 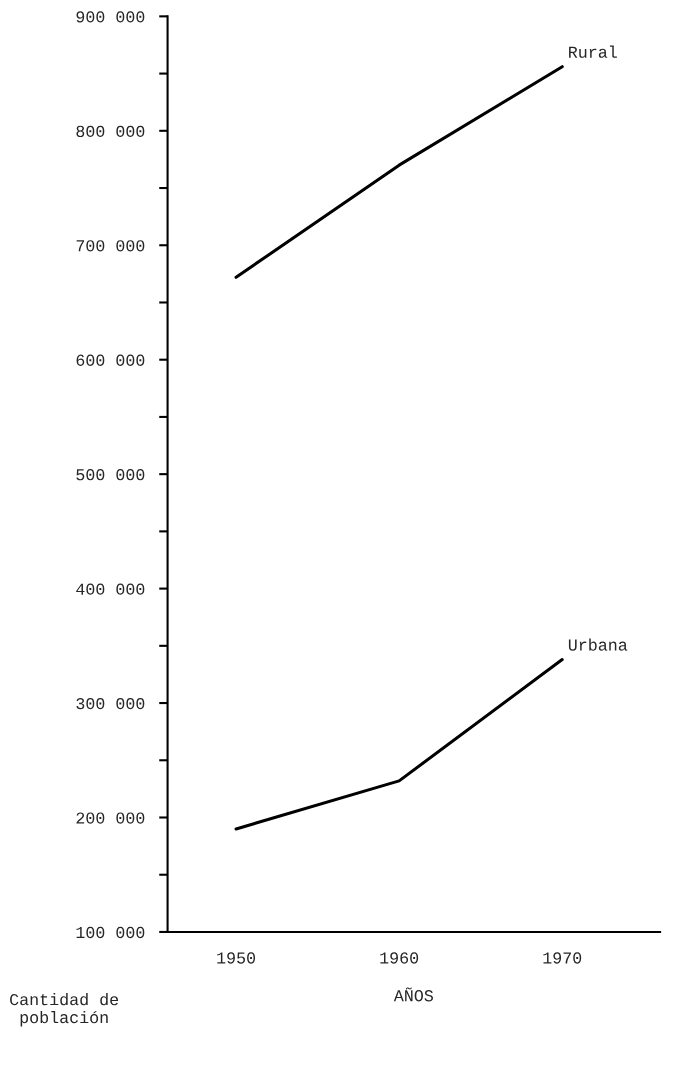 I want to click on series-label: Urbana, so click(x=598, y=644).